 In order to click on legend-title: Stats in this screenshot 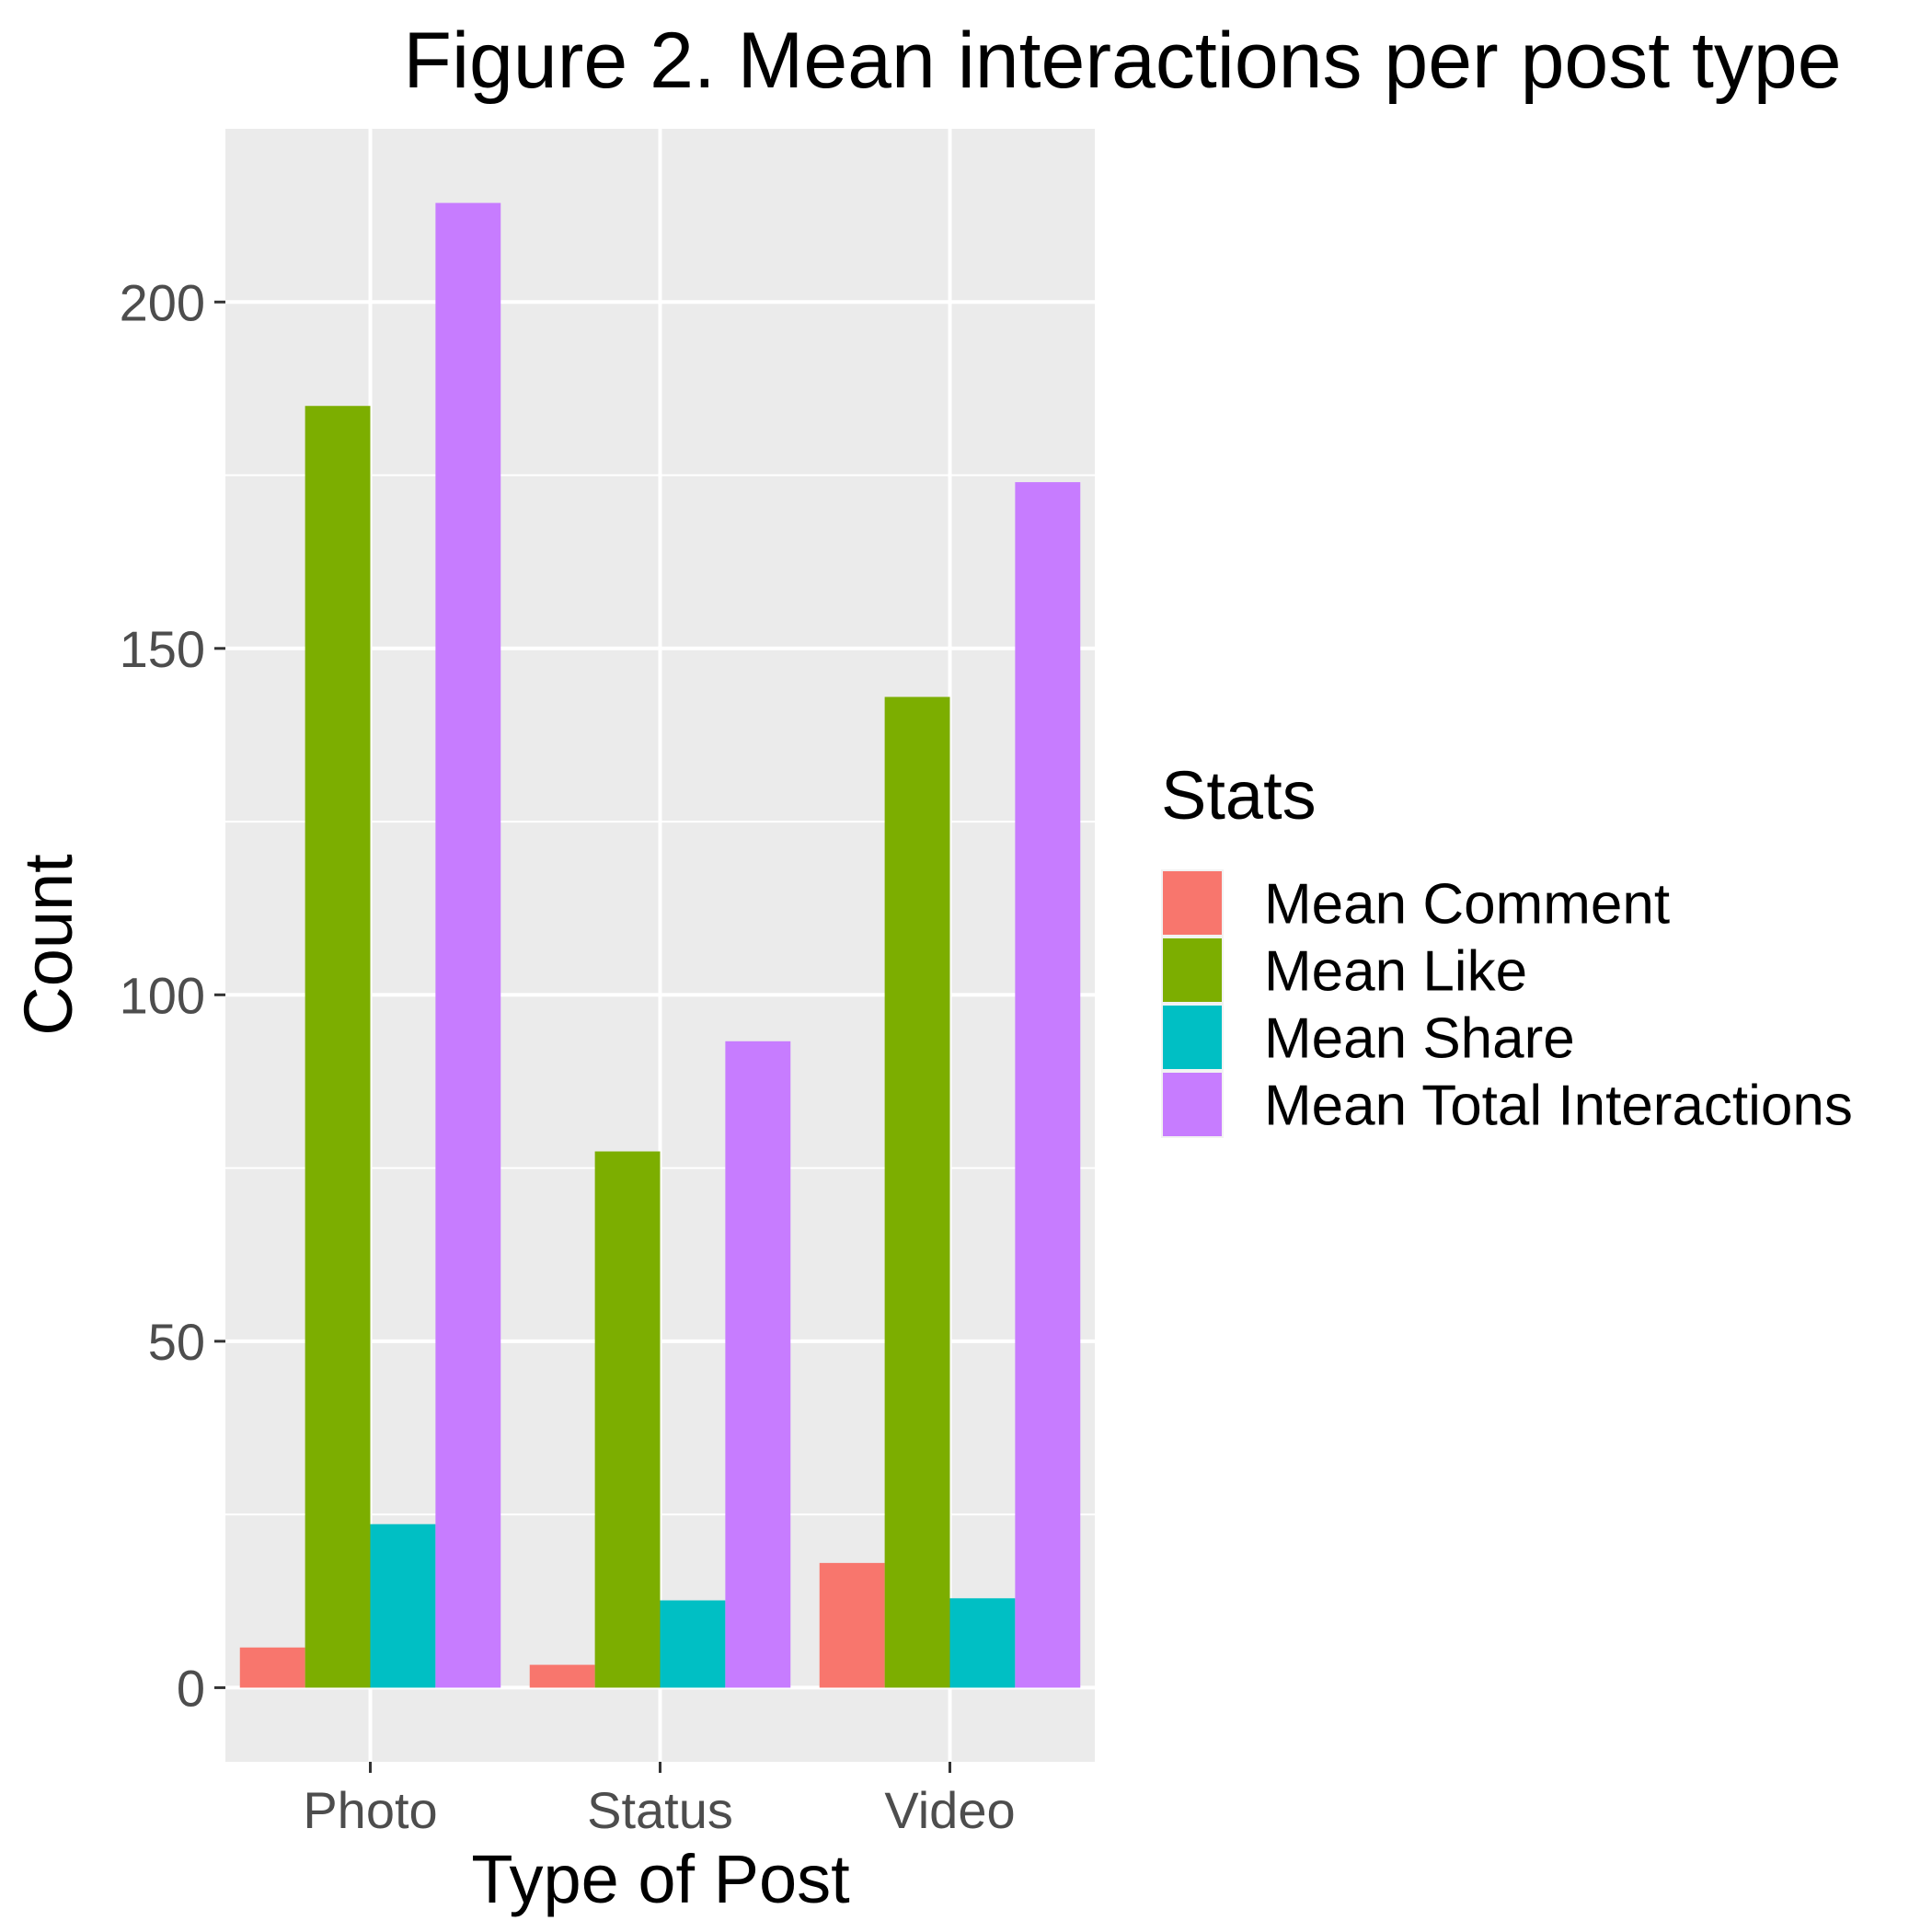, I will do `click(1239, 795)`.